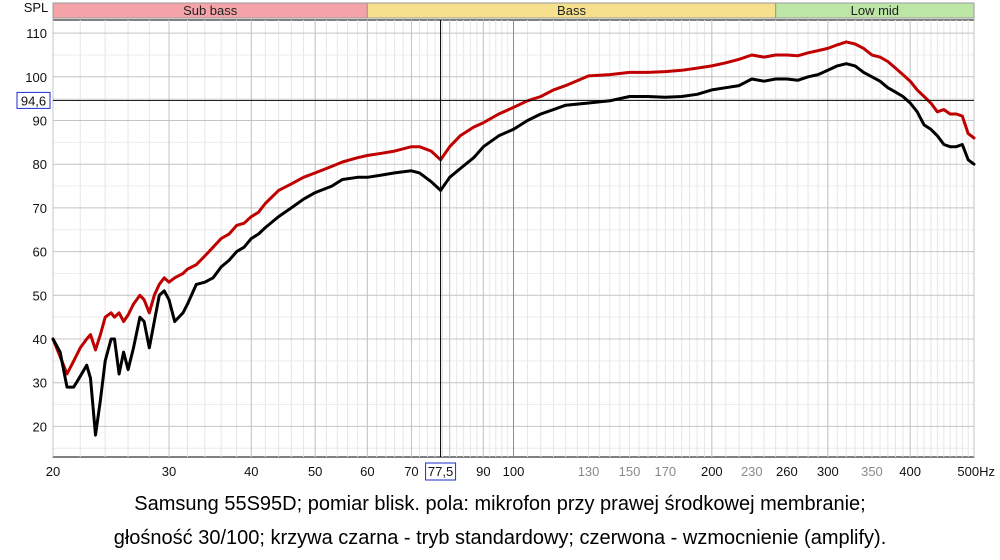 This screenshot has width=1000, height=560. I want to click on y-tick-label: 70, so click(40, 208).